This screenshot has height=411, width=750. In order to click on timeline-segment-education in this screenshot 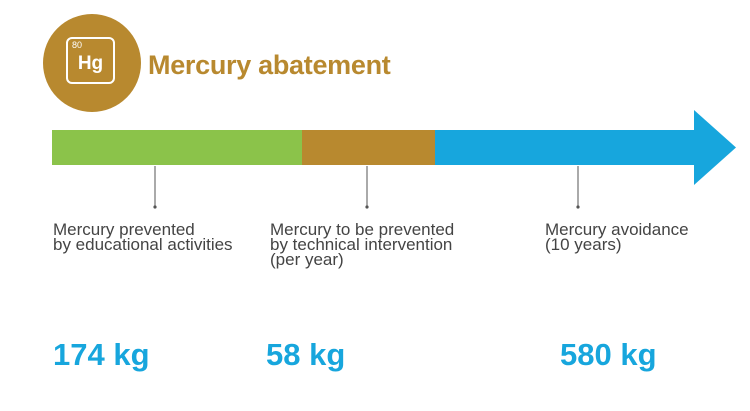, I will do `click(177, 147)`.